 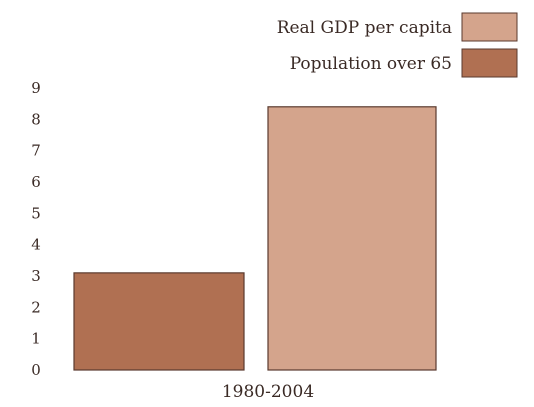 What do you see at coordinates (36, 119) in the screenshot?
I see `y-tick-label: 8` at bounding box center [36, 119].